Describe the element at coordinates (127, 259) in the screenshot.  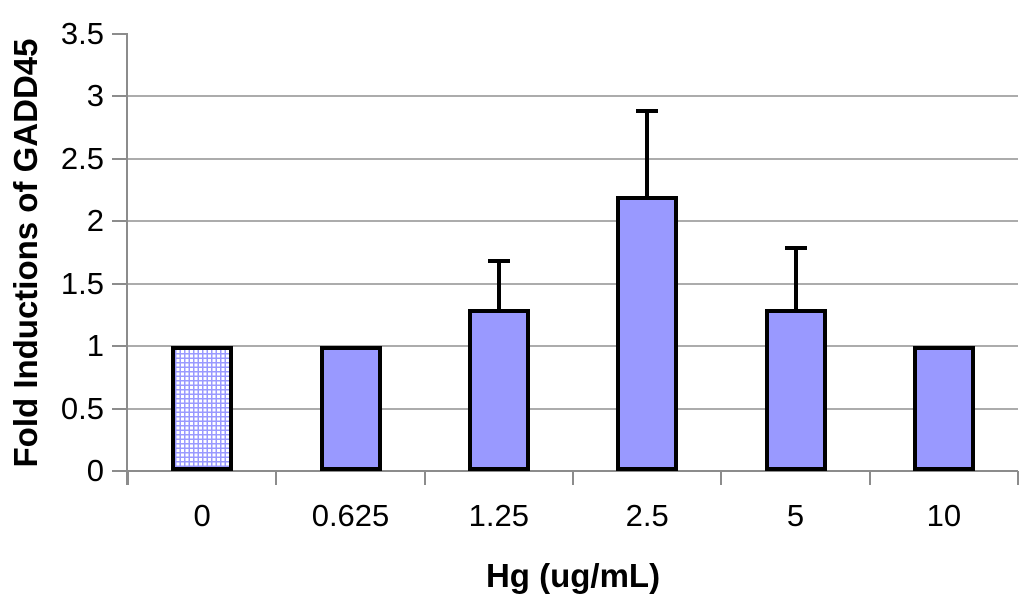
I see `y-axis-line` at that location.